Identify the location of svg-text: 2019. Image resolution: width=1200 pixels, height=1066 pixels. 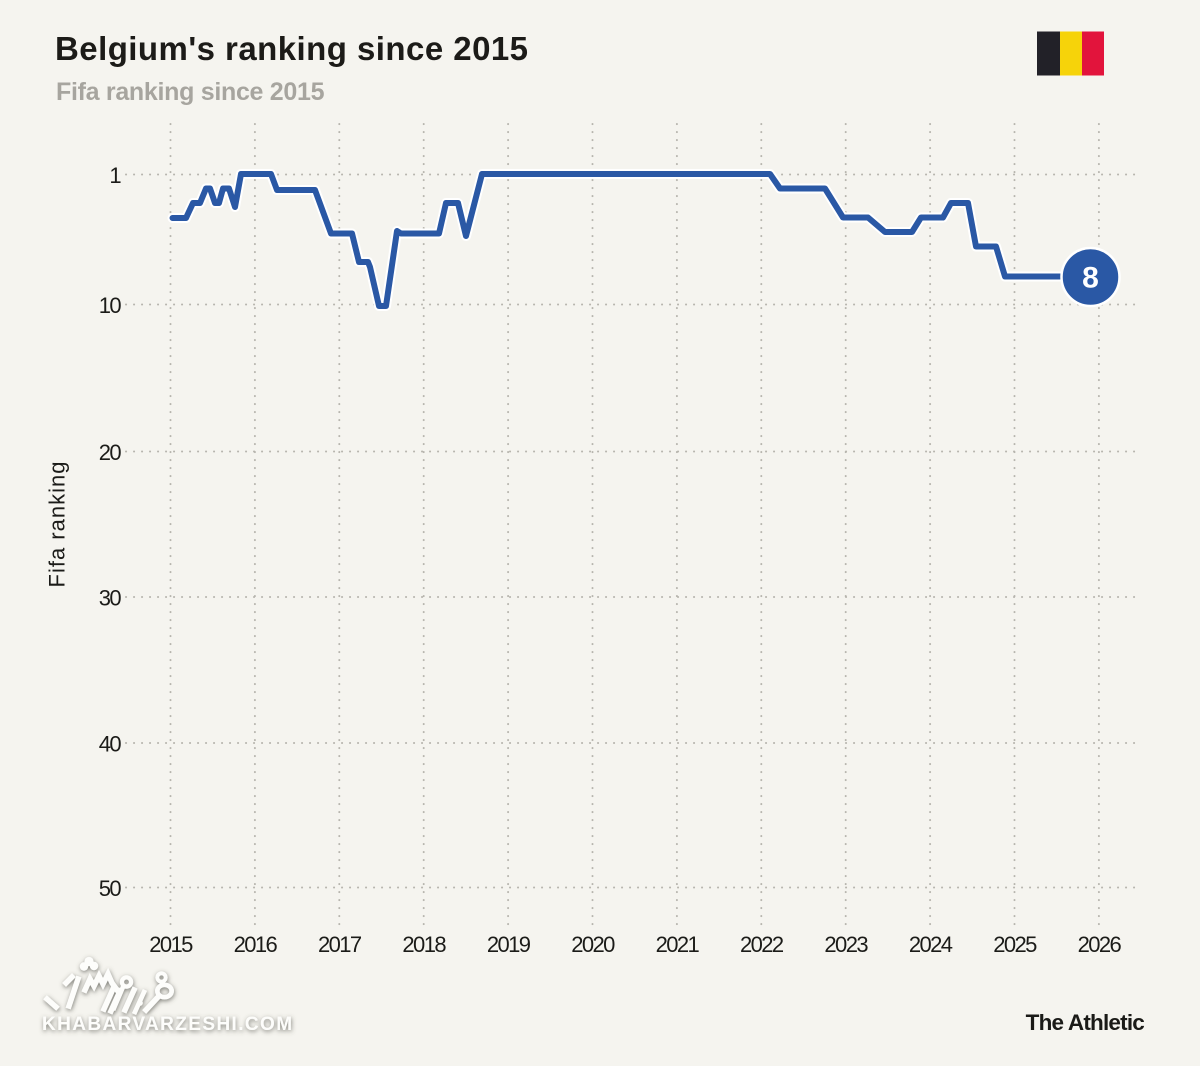
(509, 944).